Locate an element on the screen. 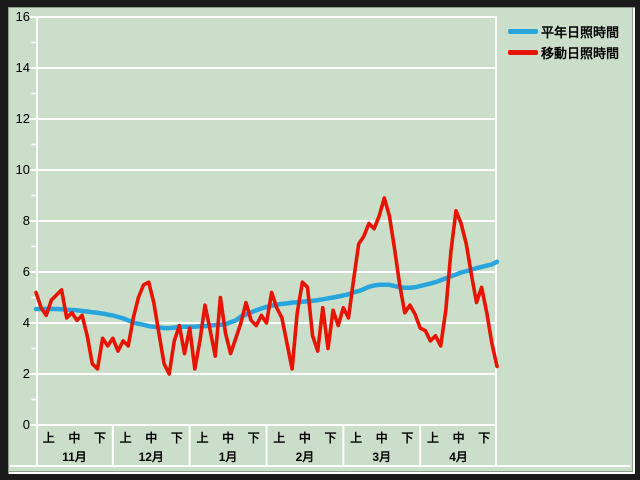 This screenshot has height=480, width=640. legend-line-blue is located at coordinates (523, 31).